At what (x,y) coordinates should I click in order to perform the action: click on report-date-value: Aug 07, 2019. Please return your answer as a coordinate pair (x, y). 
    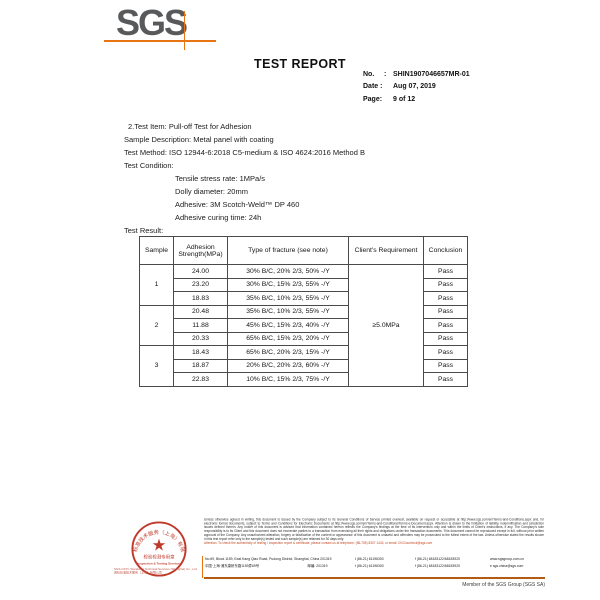
    Looking at the image, I should click on (414, 87).